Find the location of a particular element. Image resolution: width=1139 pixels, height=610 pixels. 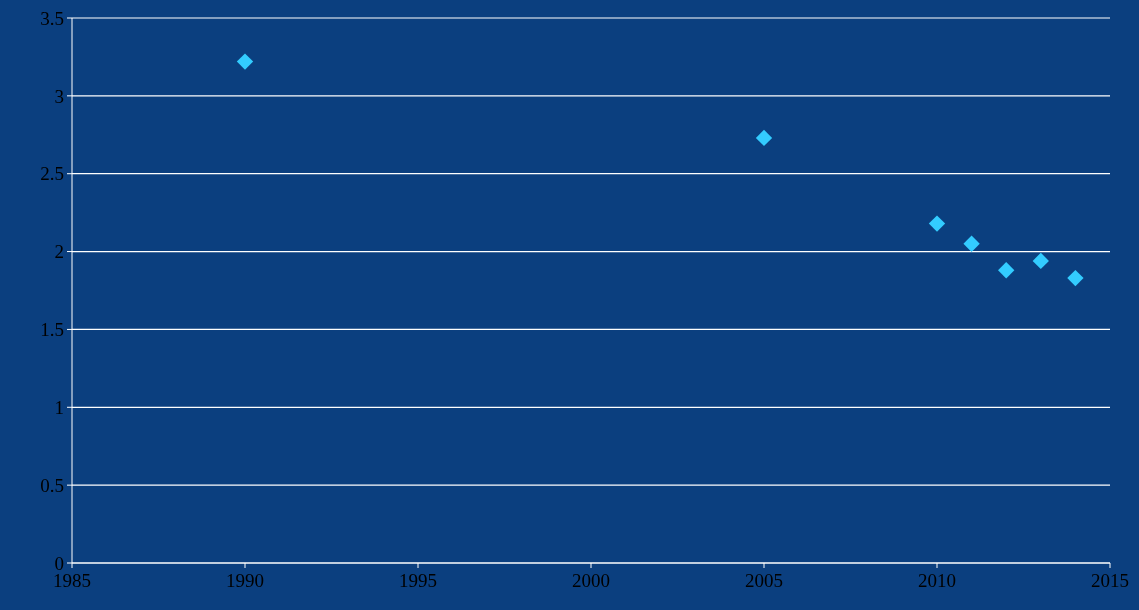

y-tick-label: 3 is located at coordinates (59, 96).